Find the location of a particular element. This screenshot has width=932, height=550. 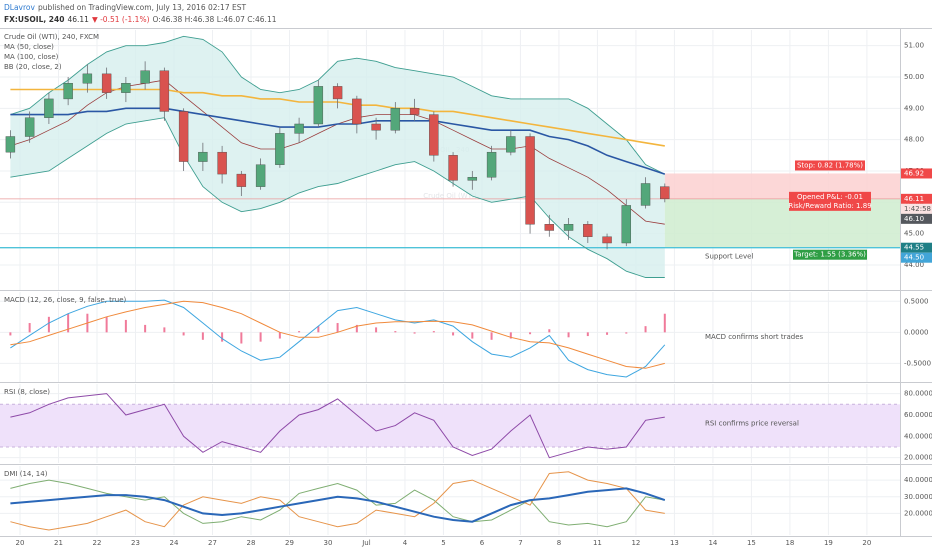

countdown-box is located at coordinates (916, 208).